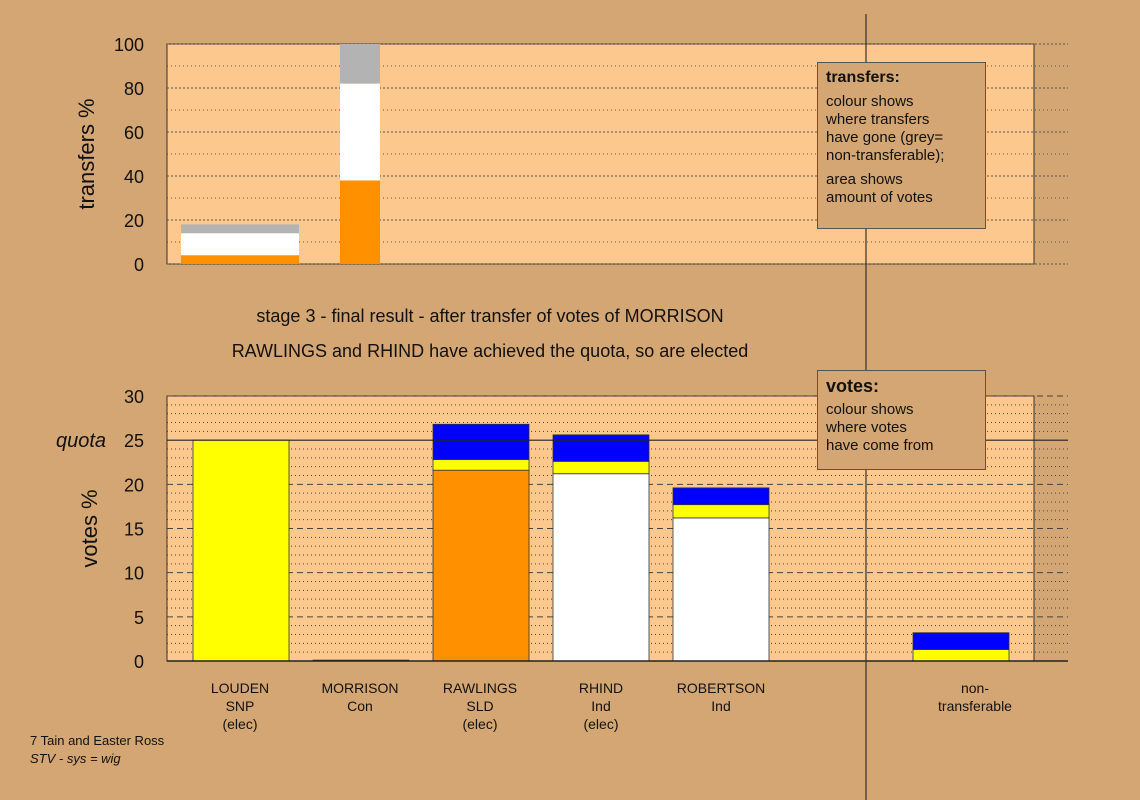 Image resolution: width=1140 pixels, height=800 pixels. Describe the element at coordinates (139, 618) in the screenshot. I see `votes-y-tick-label: 5` at that location.